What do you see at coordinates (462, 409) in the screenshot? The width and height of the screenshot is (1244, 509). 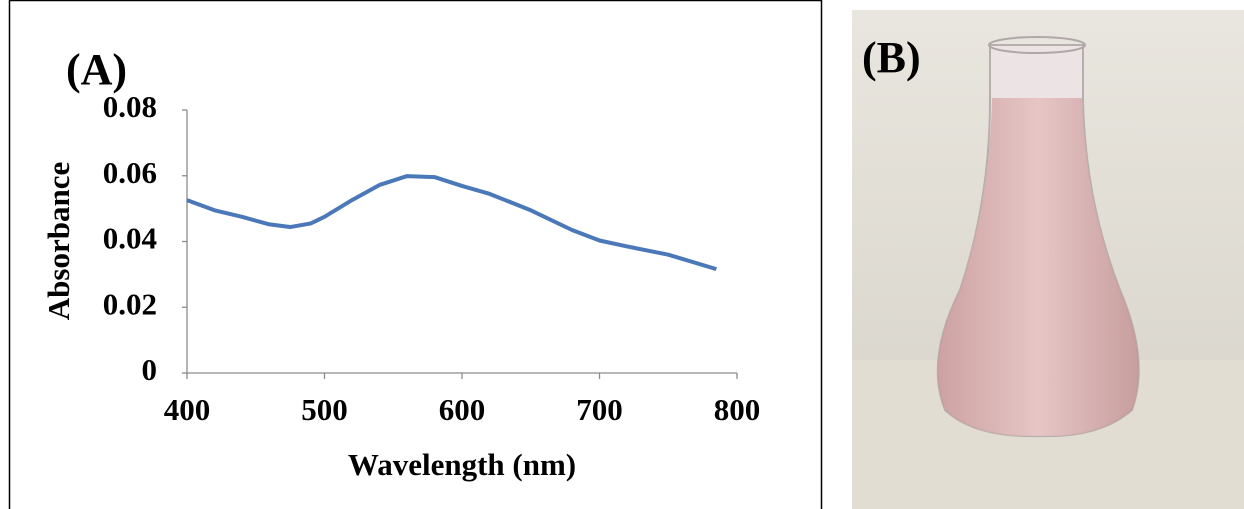 I see `x-tick-label: 600` at bounding box center [462, 409].